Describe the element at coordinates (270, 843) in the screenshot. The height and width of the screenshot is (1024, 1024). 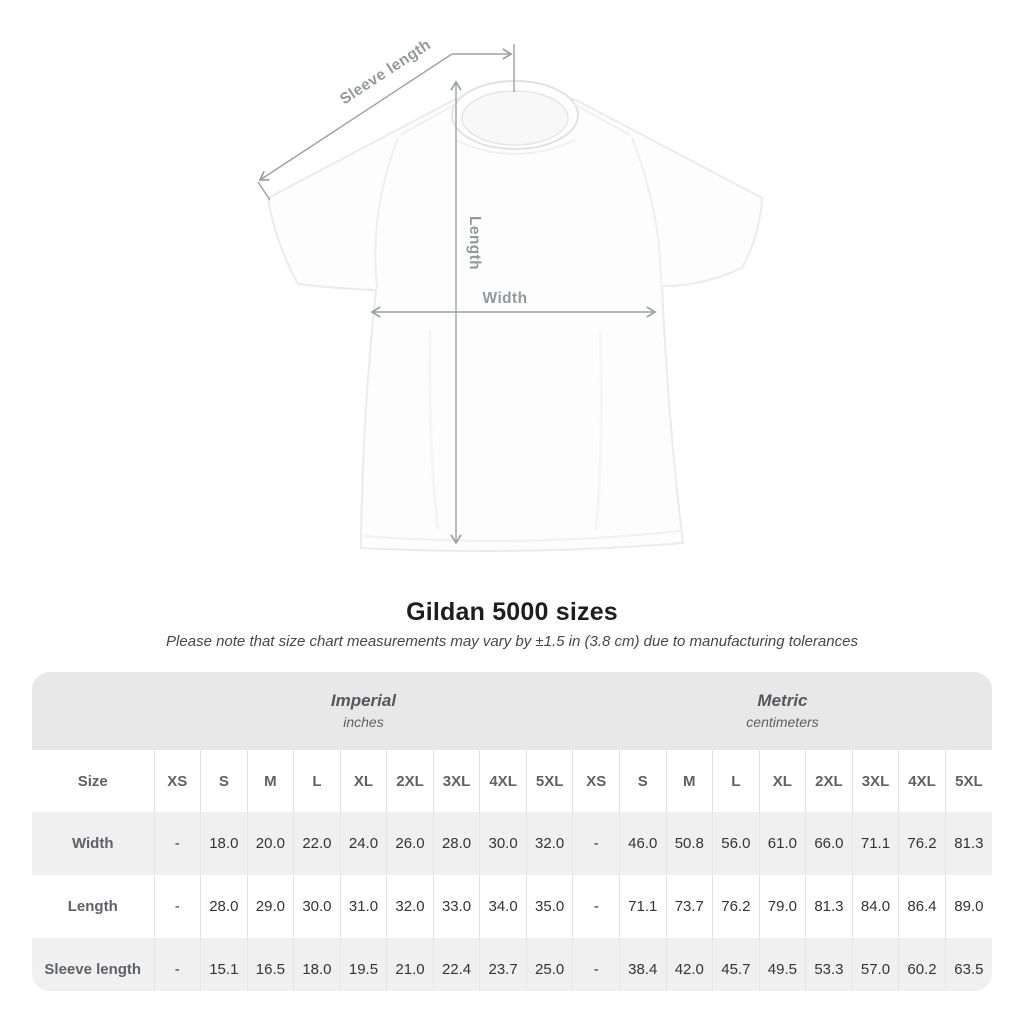
I see `value-cell: 20.0` at that location.